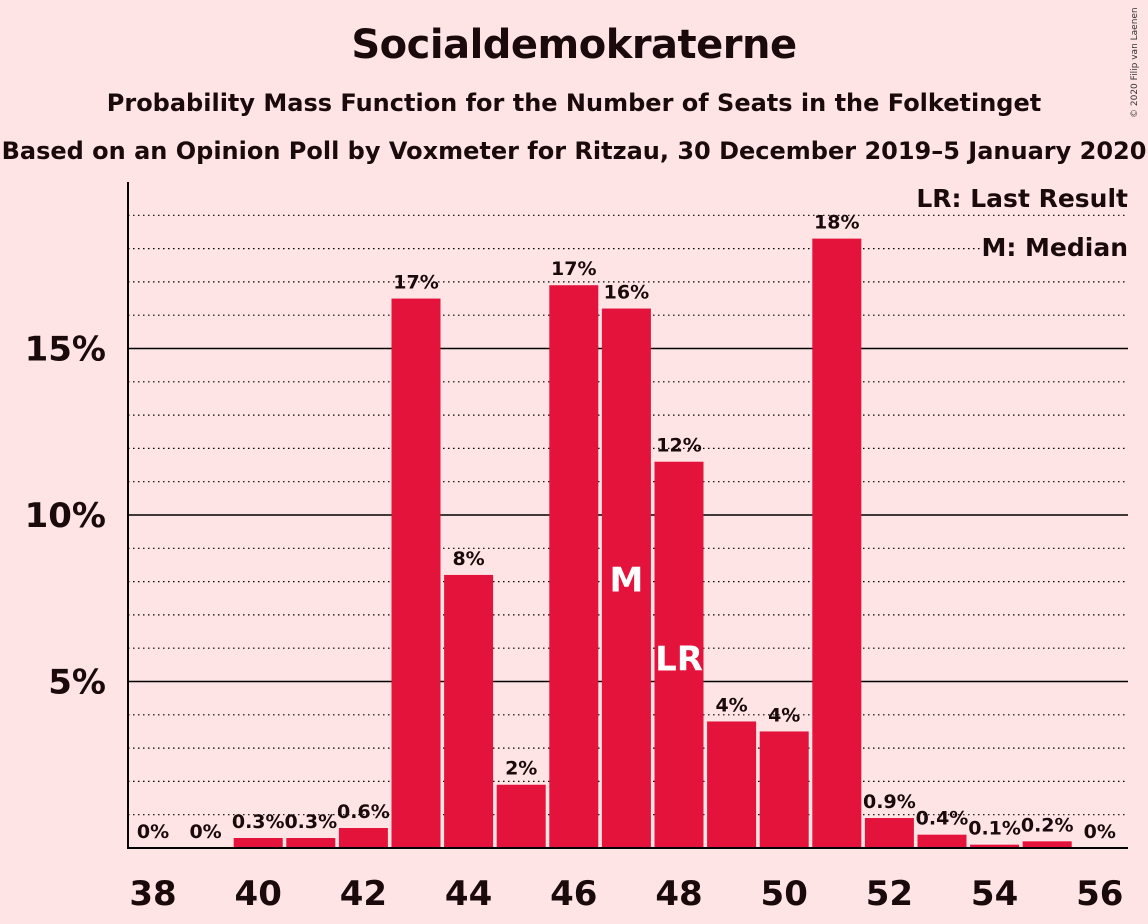  Describe the element at coordinates (836, 223) in the screenshot. I see `data-label: 18%` at that location.